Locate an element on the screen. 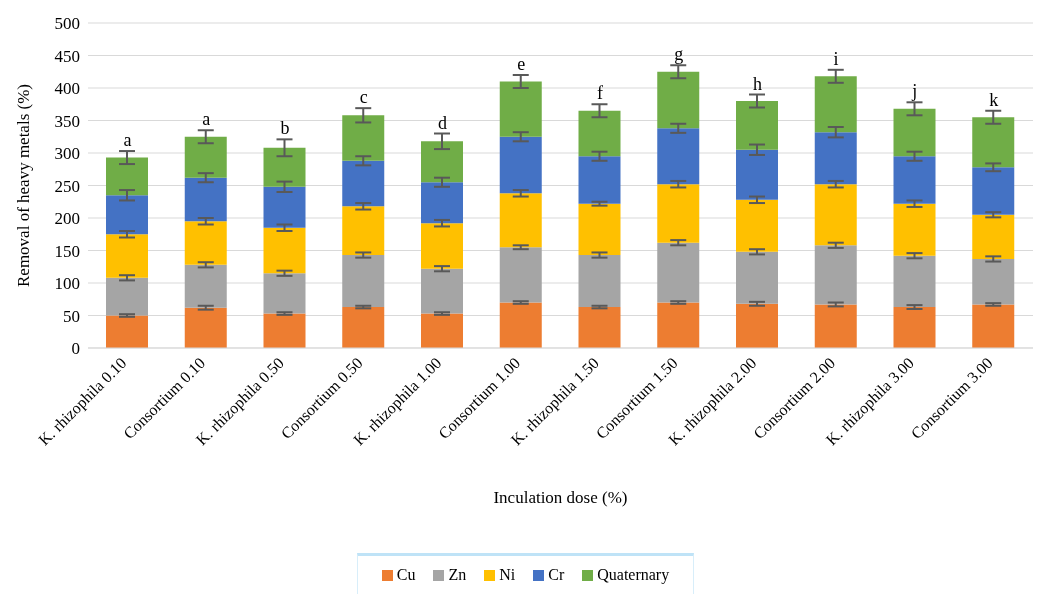  annotation: i is located at coordinates (836, 58).